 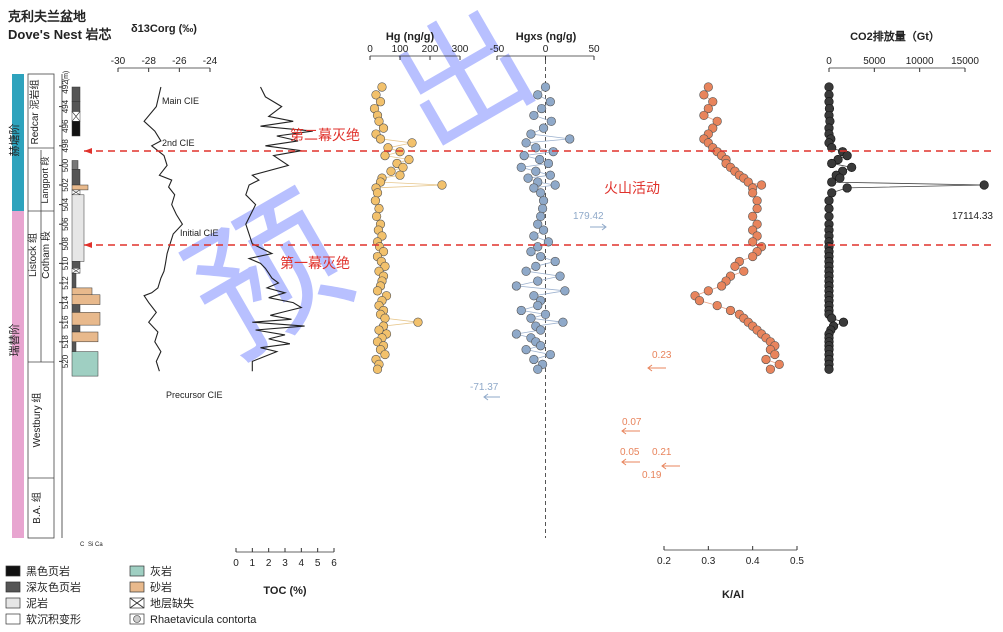 I want to click on hgxs-title: Hgxs (ng/g), so click(x=546, y=37).